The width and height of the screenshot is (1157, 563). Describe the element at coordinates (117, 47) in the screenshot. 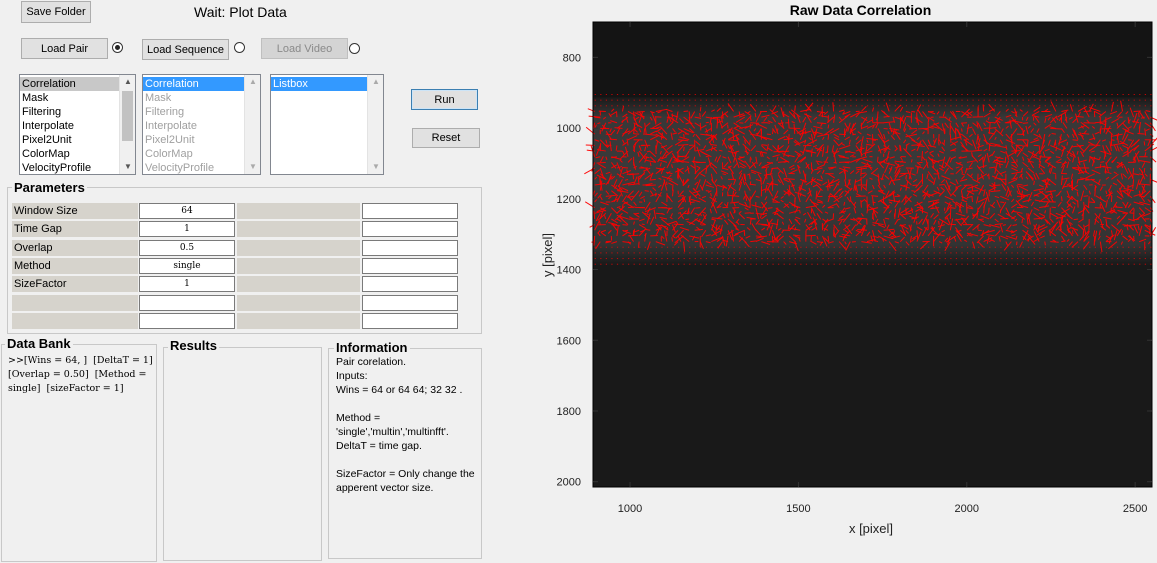

I see `load-pair-radio` at that location.